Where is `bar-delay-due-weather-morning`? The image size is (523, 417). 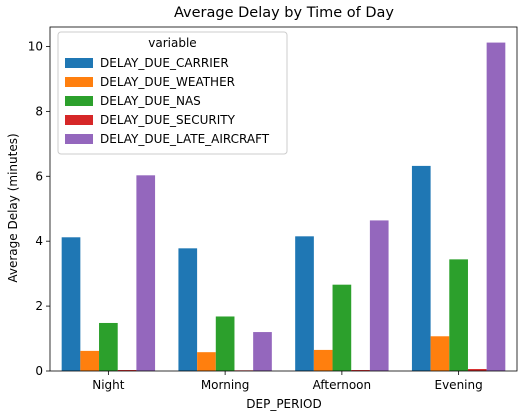 bar-delay-due-weather-morning is located at coordinates (206, 361).